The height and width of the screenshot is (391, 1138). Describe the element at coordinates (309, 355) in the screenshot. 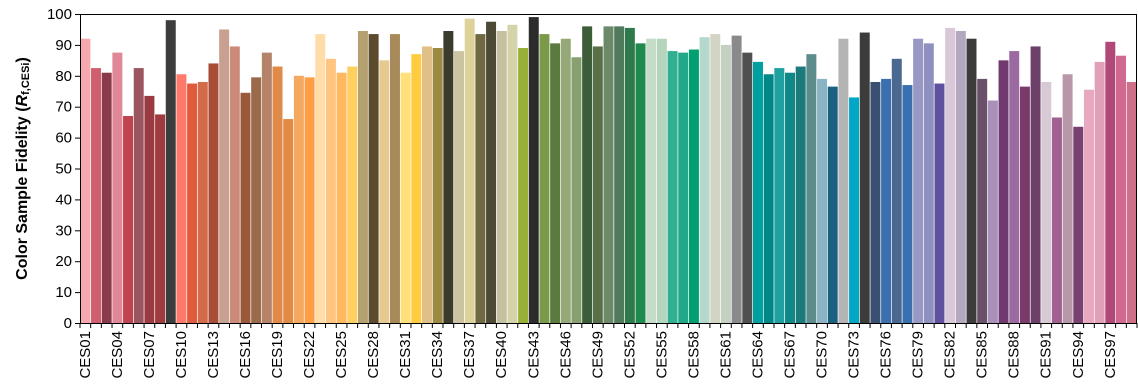

I see `x-tick-label: CES22` at that location.